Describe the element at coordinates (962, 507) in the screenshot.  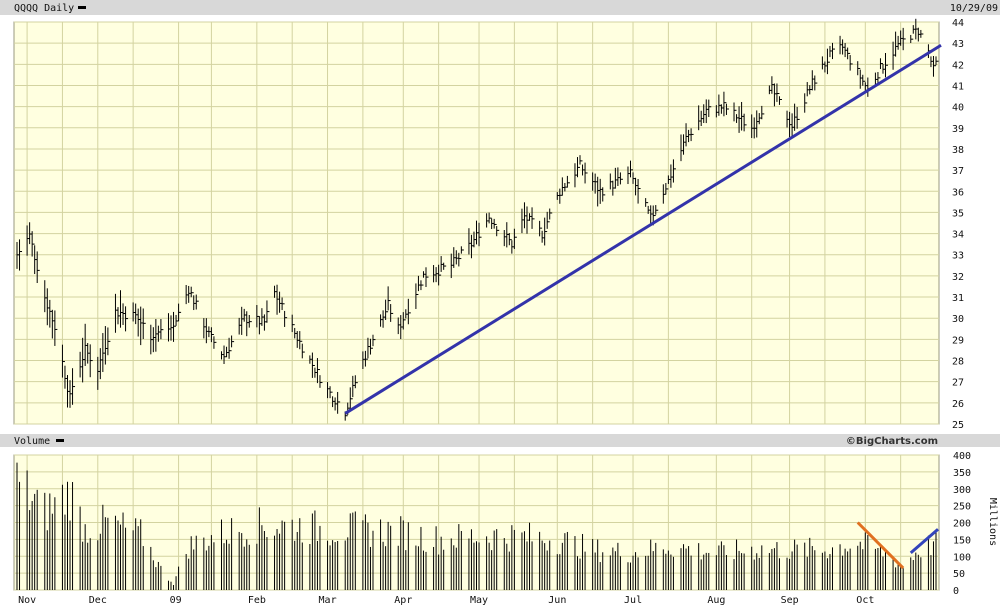
I see `volume-tick-label: 250` at that location.